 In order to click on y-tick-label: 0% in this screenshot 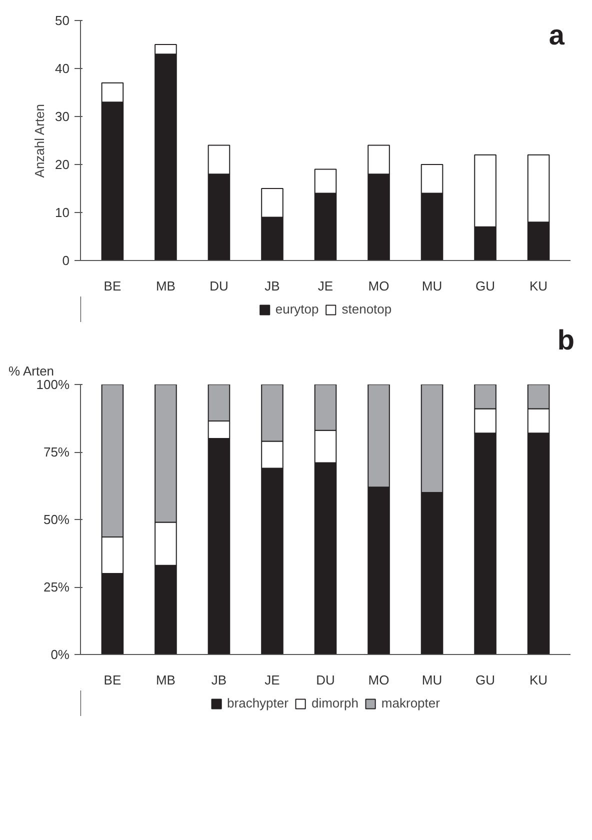, I will do `click(60, 654)`.